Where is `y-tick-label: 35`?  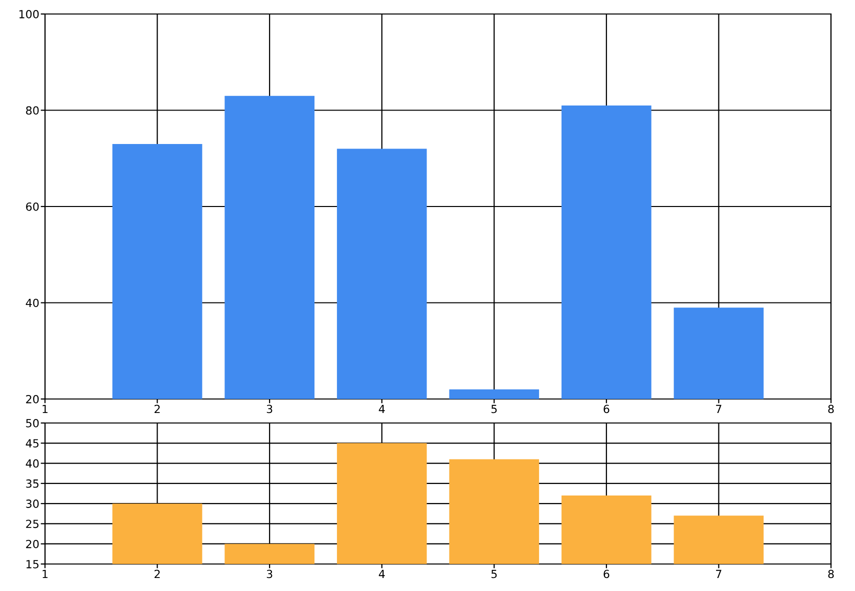 y-tick-label: 35 is located at coordinates (32, 483).